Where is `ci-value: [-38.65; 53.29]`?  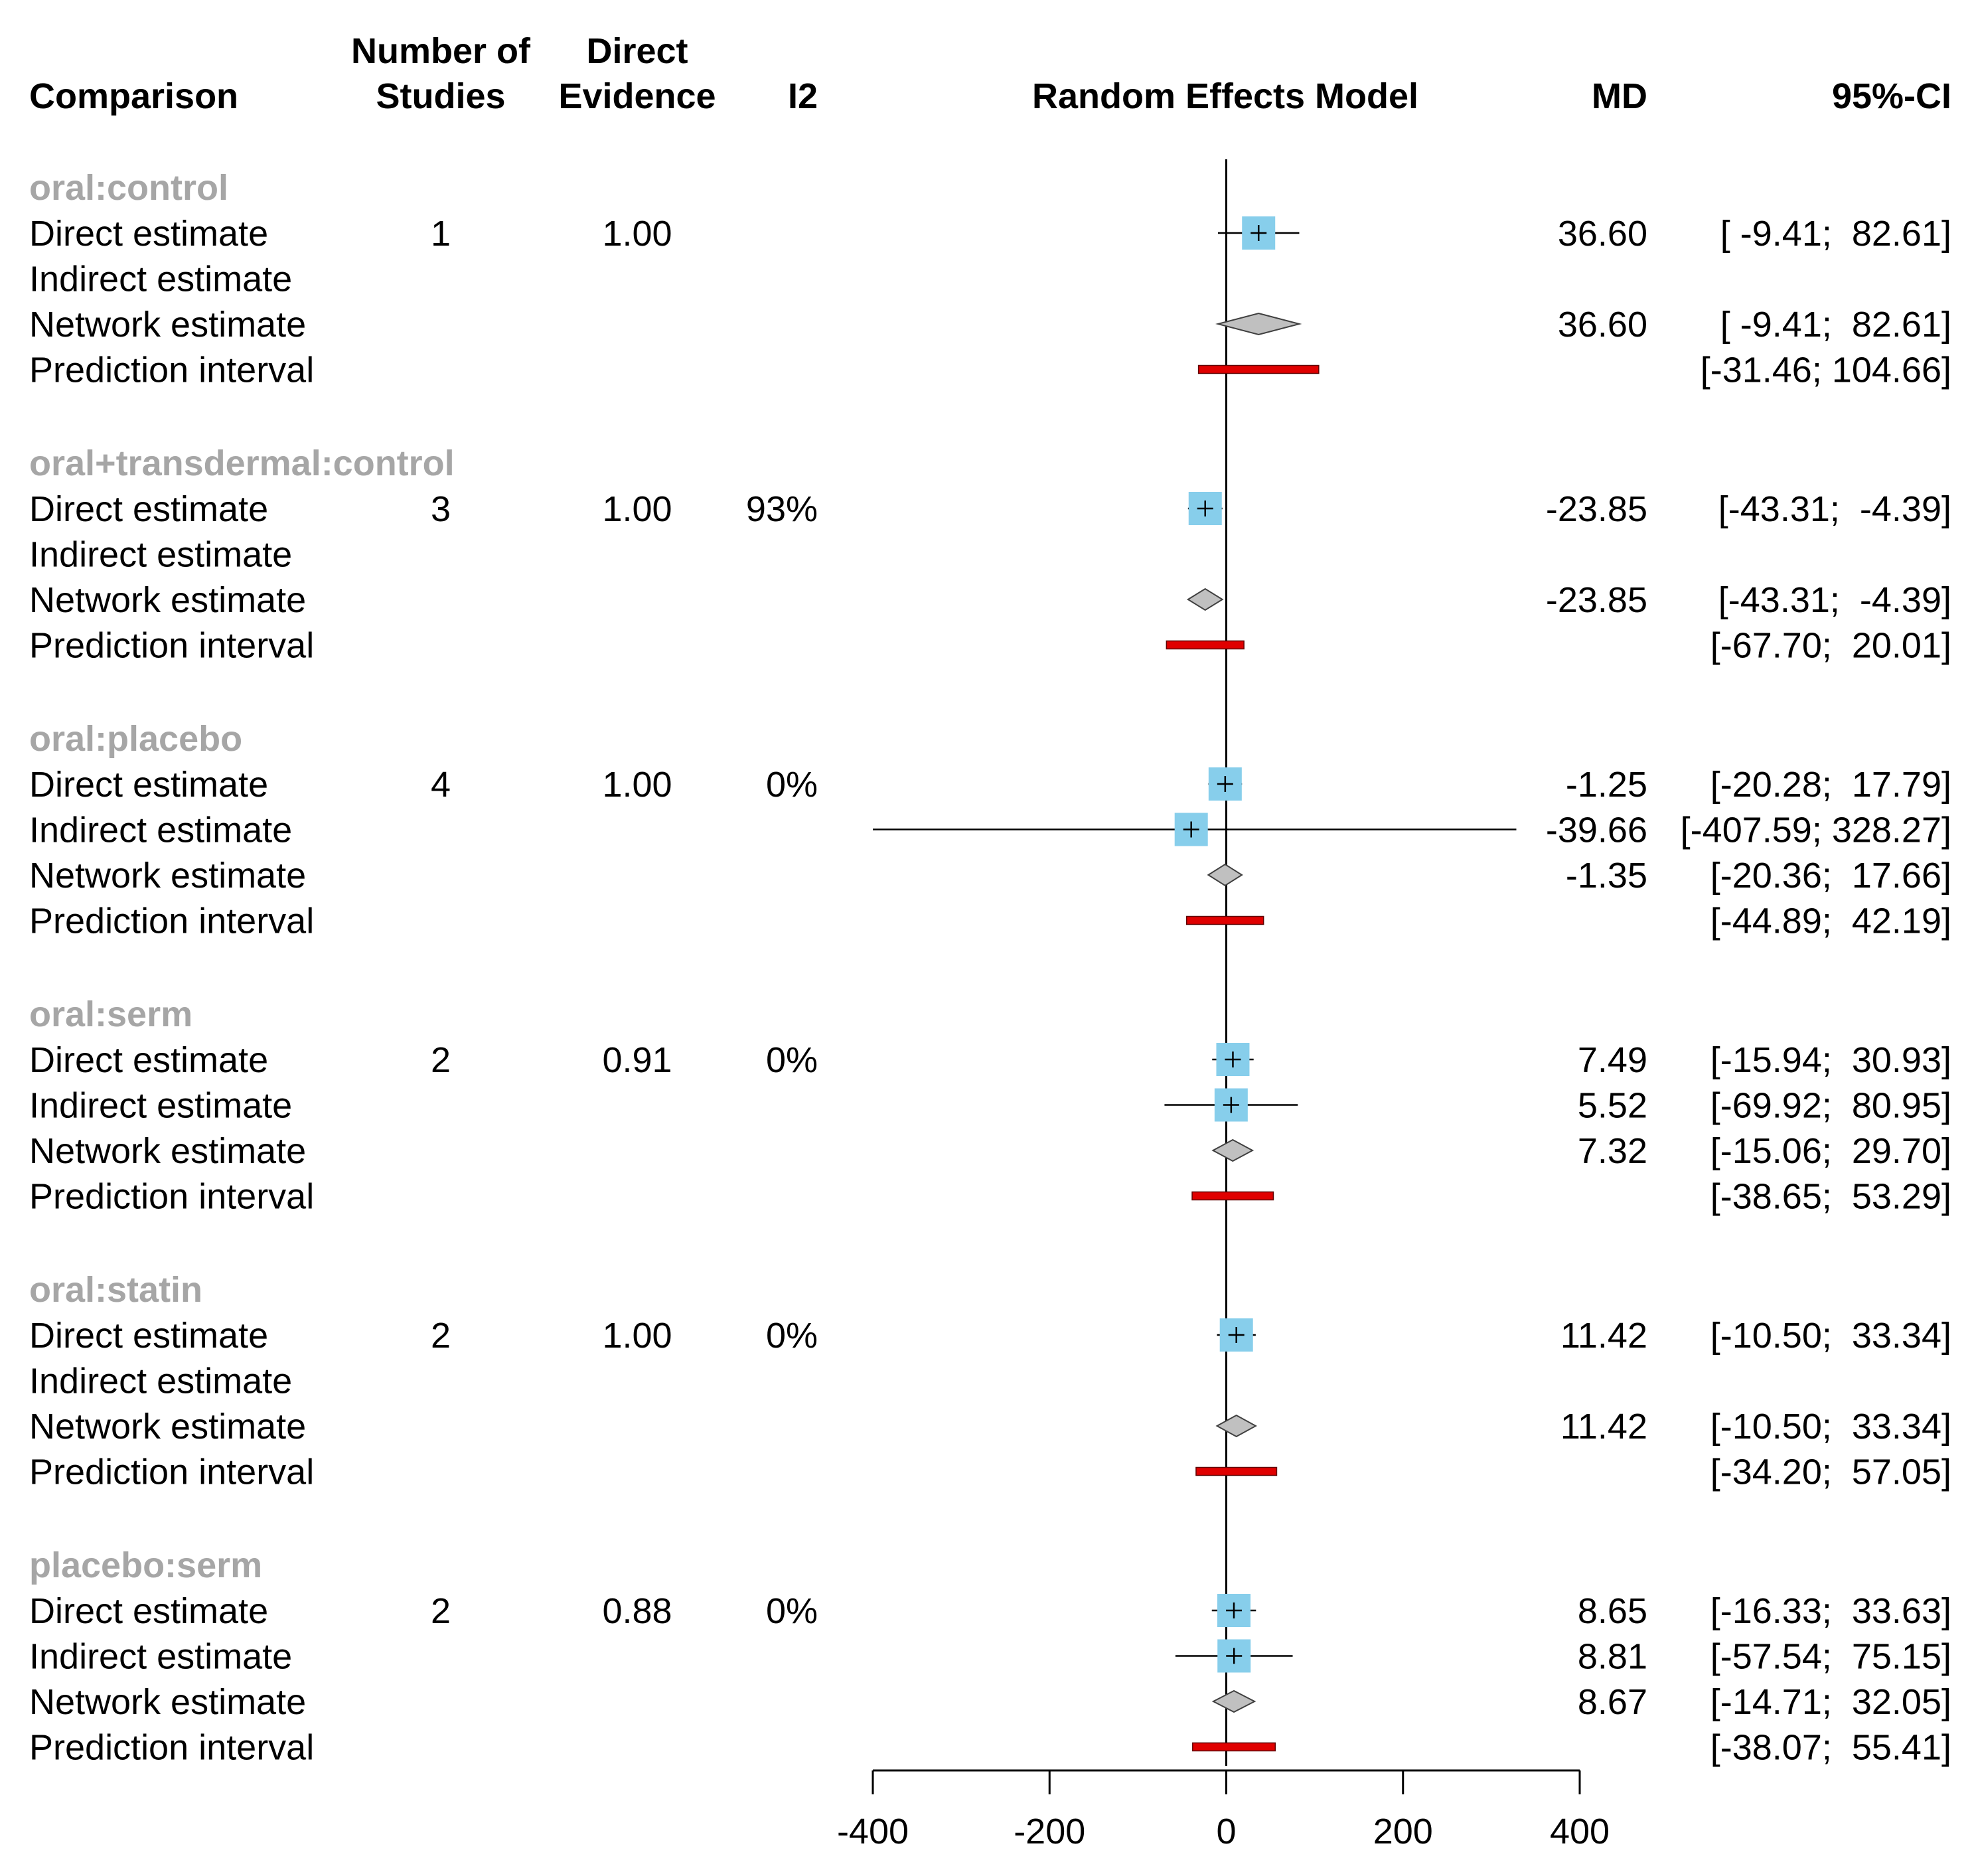 ci-value: [-38.65; 53.29] is located at coordinates (1830, 1197).